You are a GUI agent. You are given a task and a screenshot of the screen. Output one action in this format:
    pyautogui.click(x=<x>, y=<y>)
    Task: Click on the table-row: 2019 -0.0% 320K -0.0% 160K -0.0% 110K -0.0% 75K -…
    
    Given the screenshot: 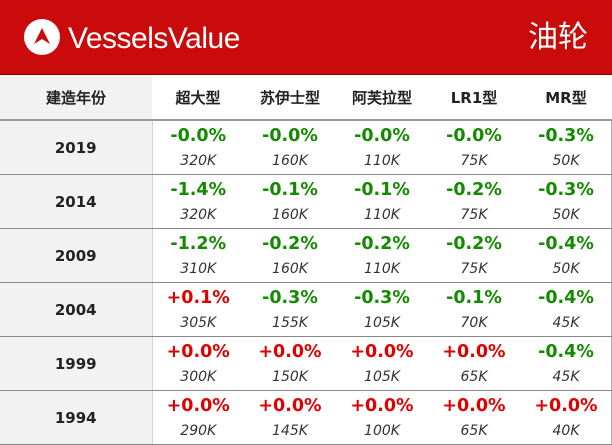 What is the action you would take?
    pyautogui.click(x=306, y=147)
    